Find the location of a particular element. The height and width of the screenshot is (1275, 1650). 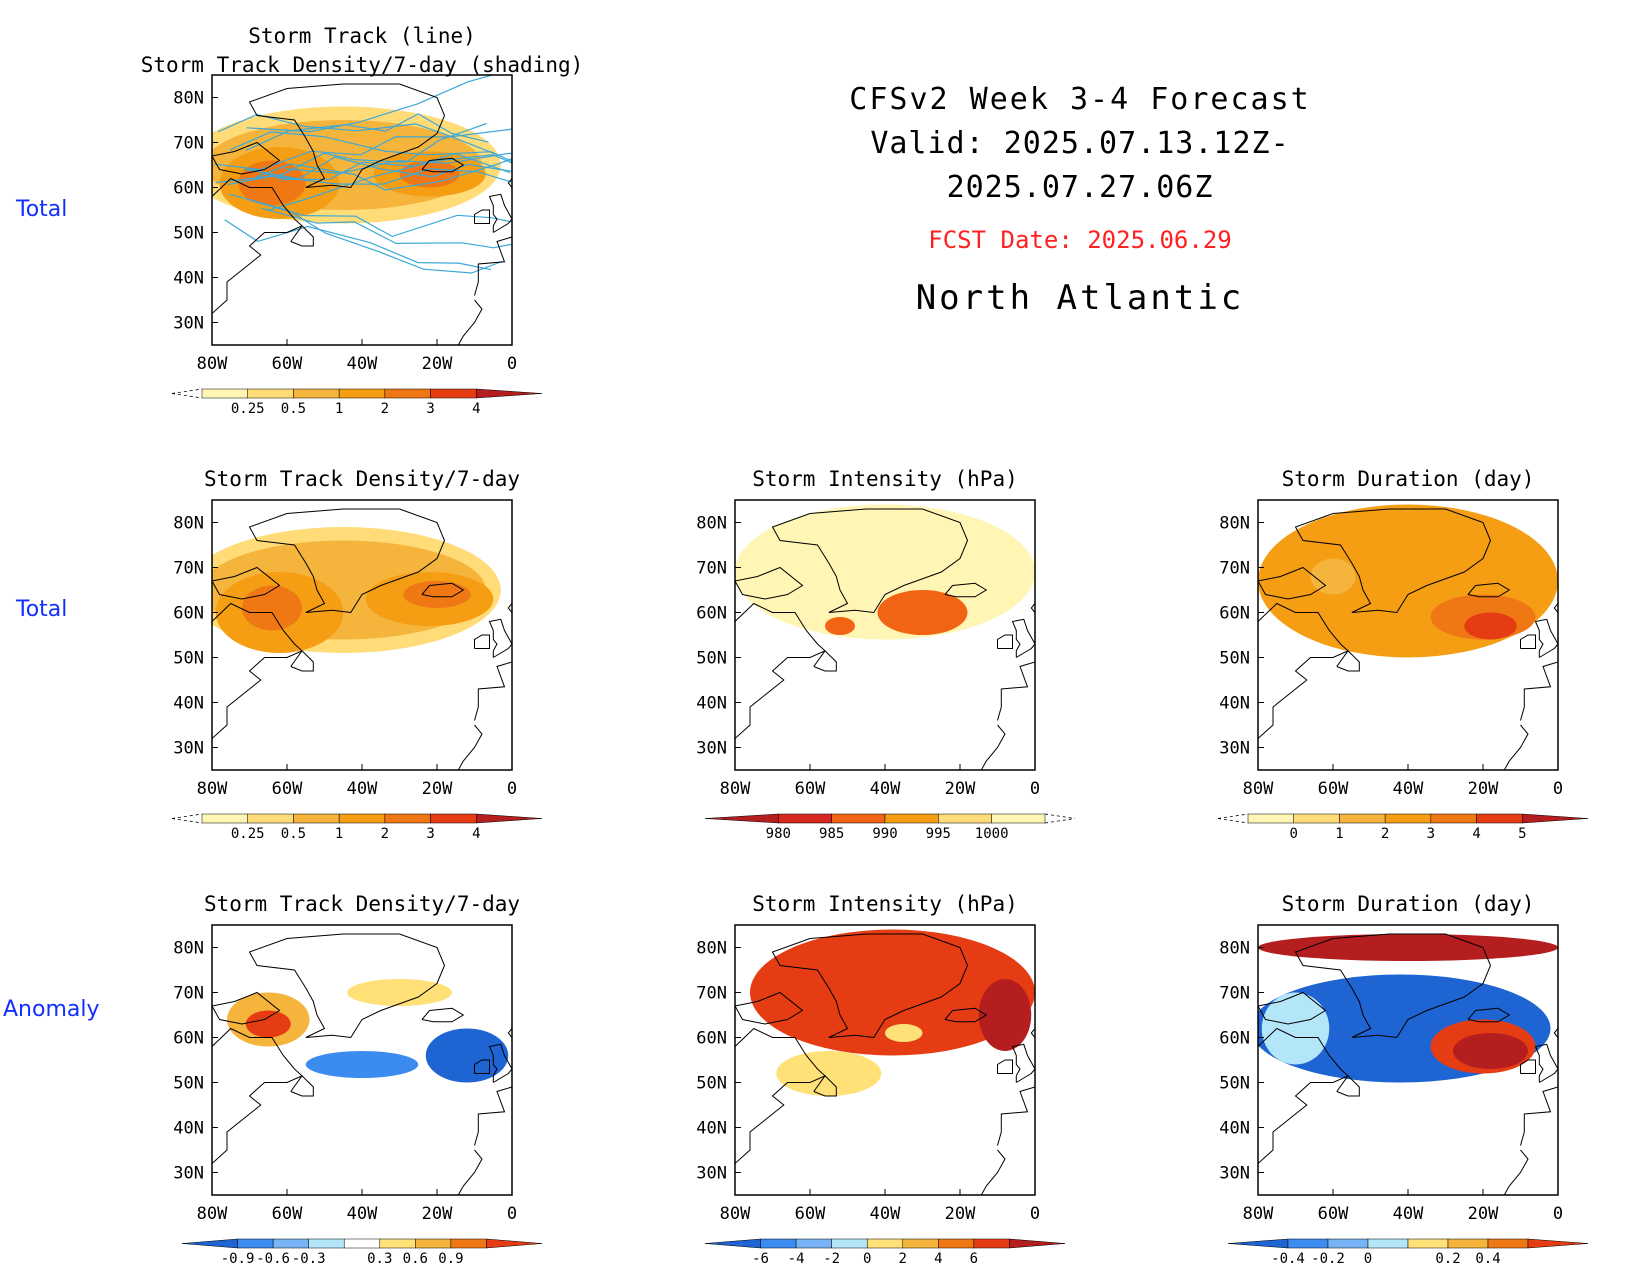

panel-title: Storm Track (line) is located at coordinates (362, 36).